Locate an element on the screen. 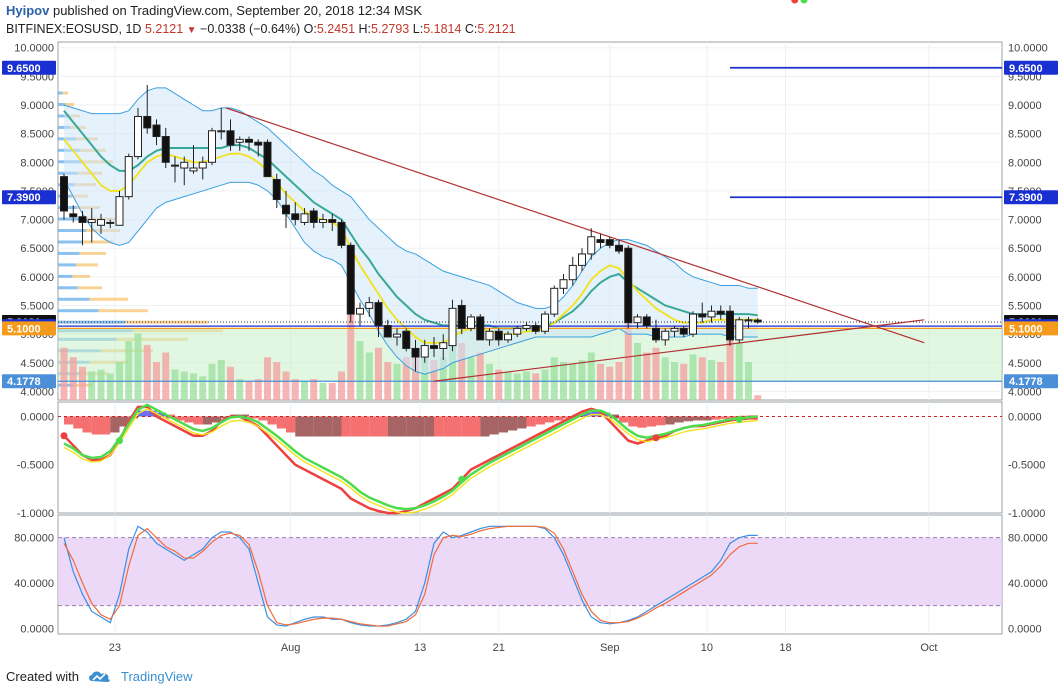 The width and height of the screenshot is (1060, 695). author-name: Hyipov is located at coordinates (28, 10).